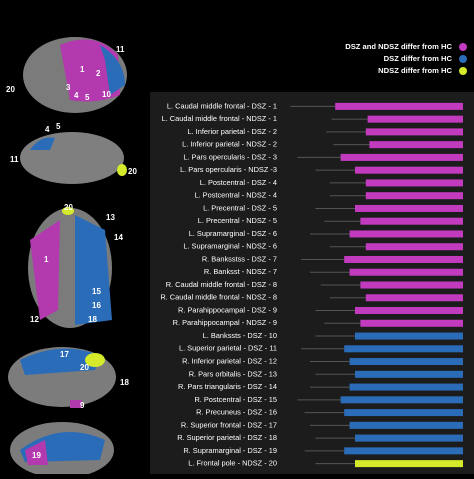 The image size is (474, 479). Describe the element at coordinates (415, 70) in the screenshot. I see `legend-label: NDSZ differ from HC` at that location.